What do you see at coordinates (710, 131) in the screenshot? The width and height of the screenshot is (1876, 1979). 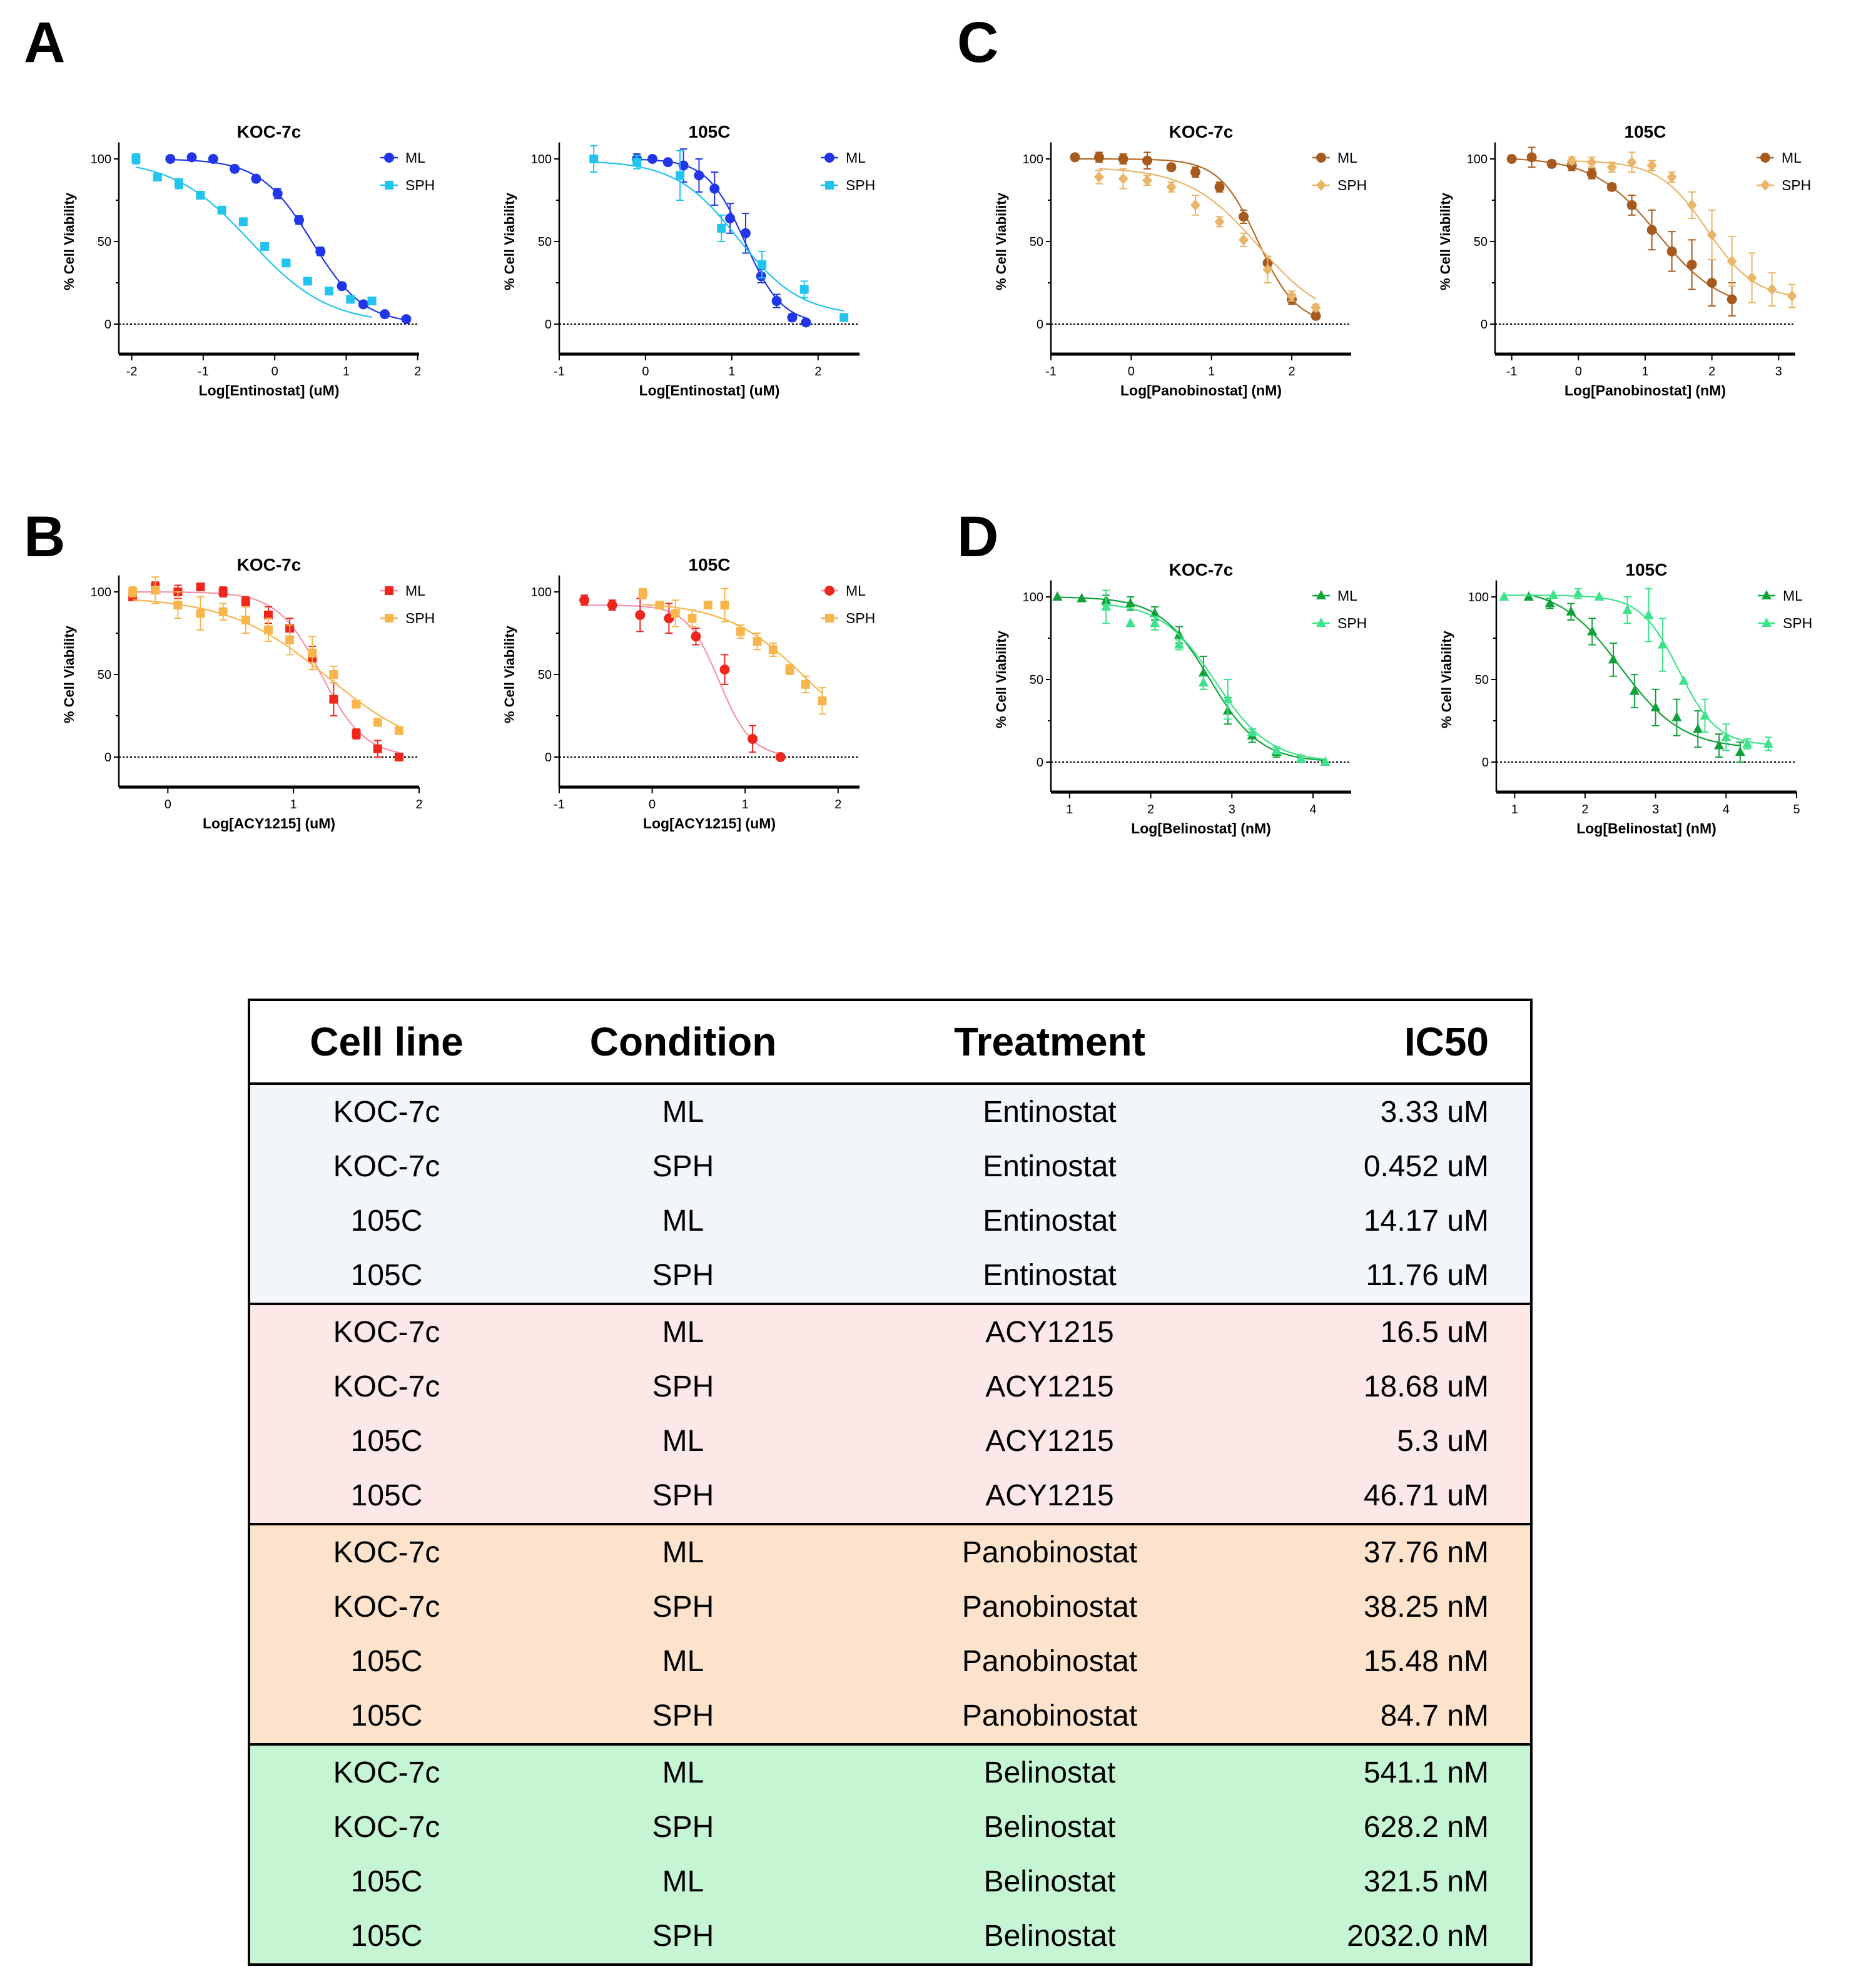 I see `chart-title: 105C` at bounding box center [710, 131].